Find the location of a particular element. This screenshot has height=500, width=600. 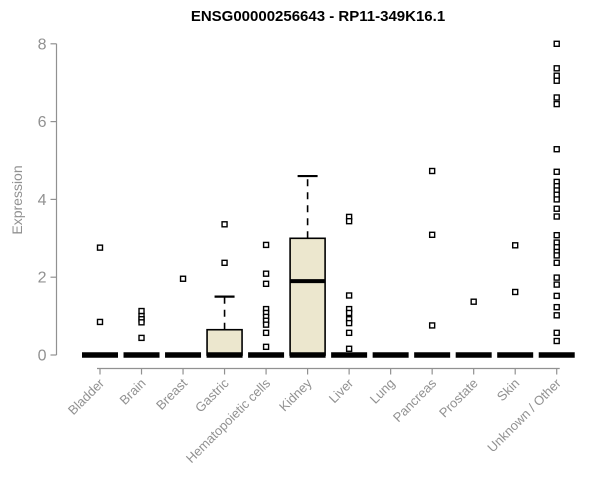

category-label: Breast is located at coordinates (171, 393).